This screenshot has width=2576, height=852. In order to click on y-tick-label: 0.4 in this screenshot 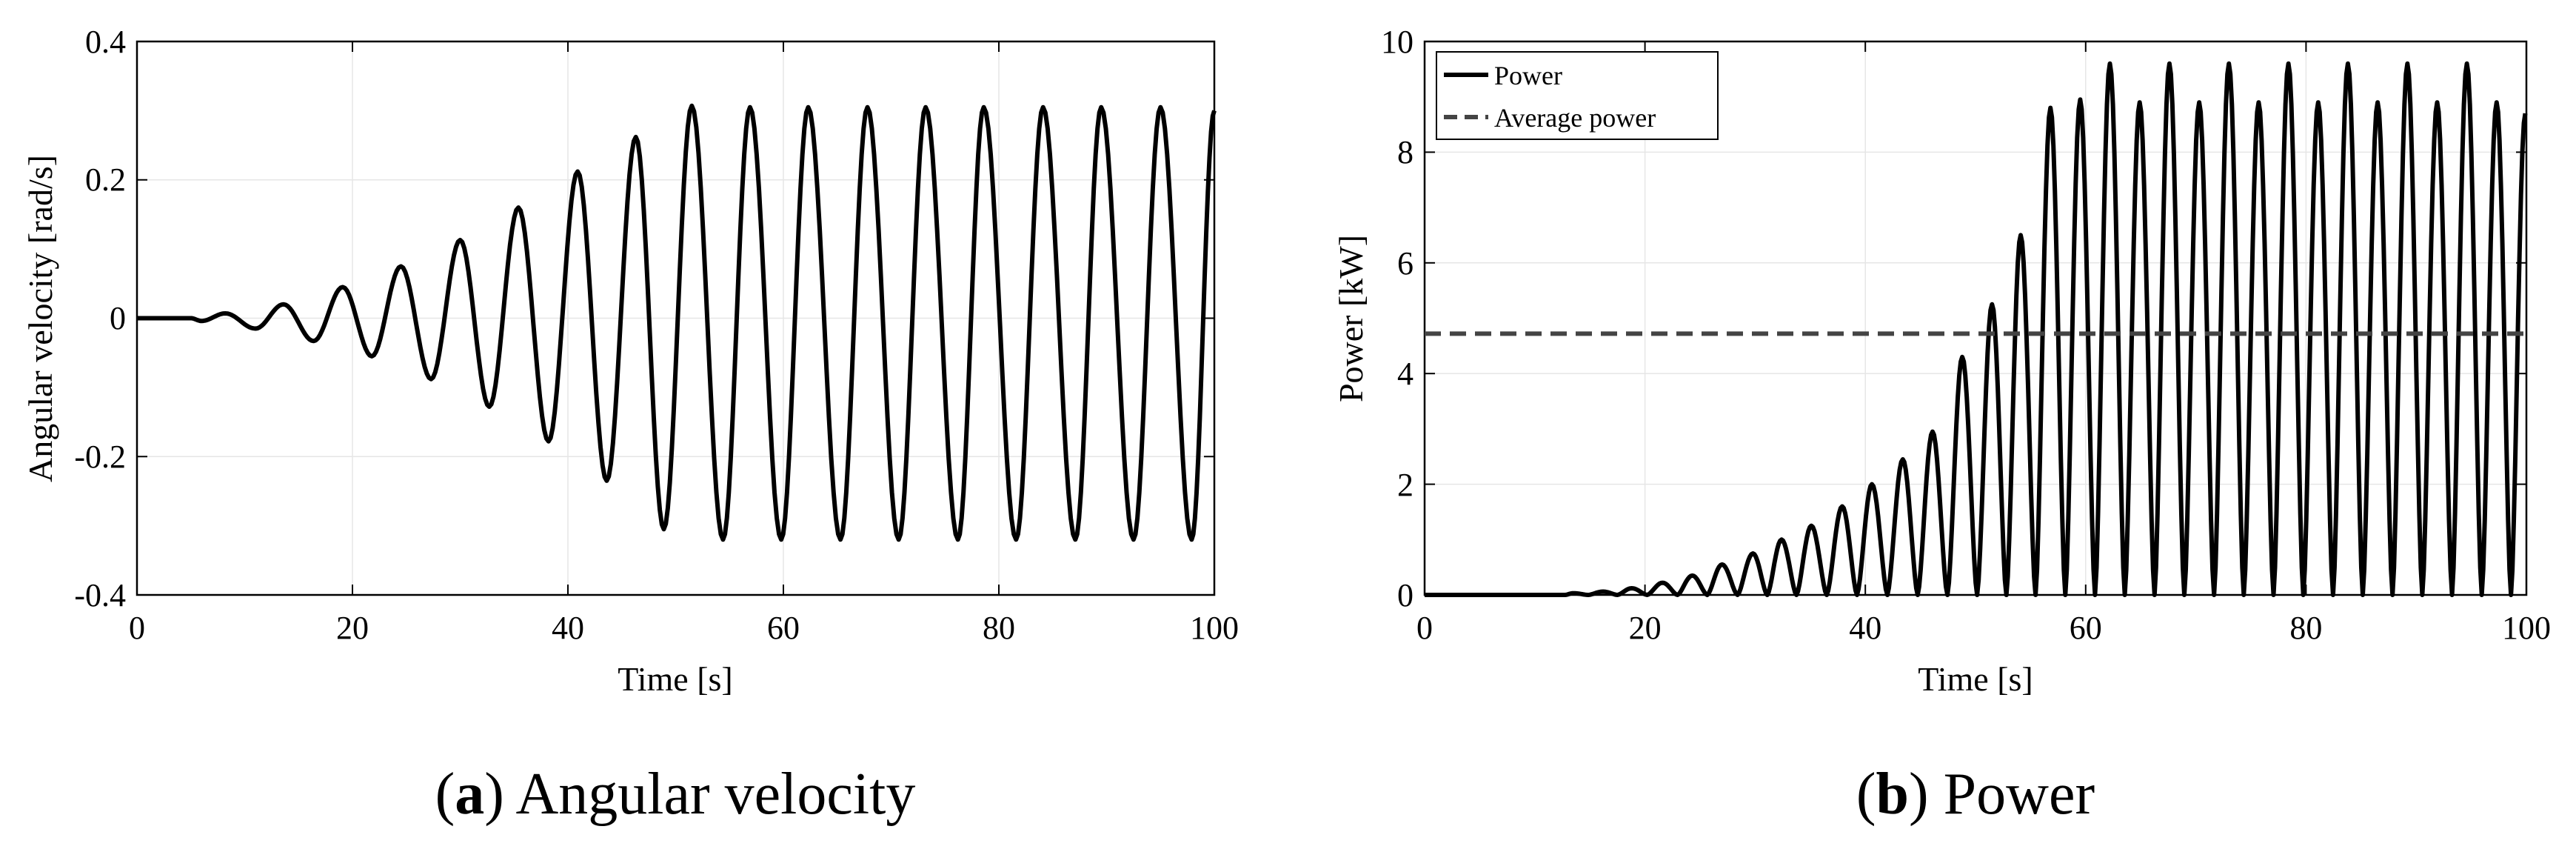, I will do `click(105, 42)`.